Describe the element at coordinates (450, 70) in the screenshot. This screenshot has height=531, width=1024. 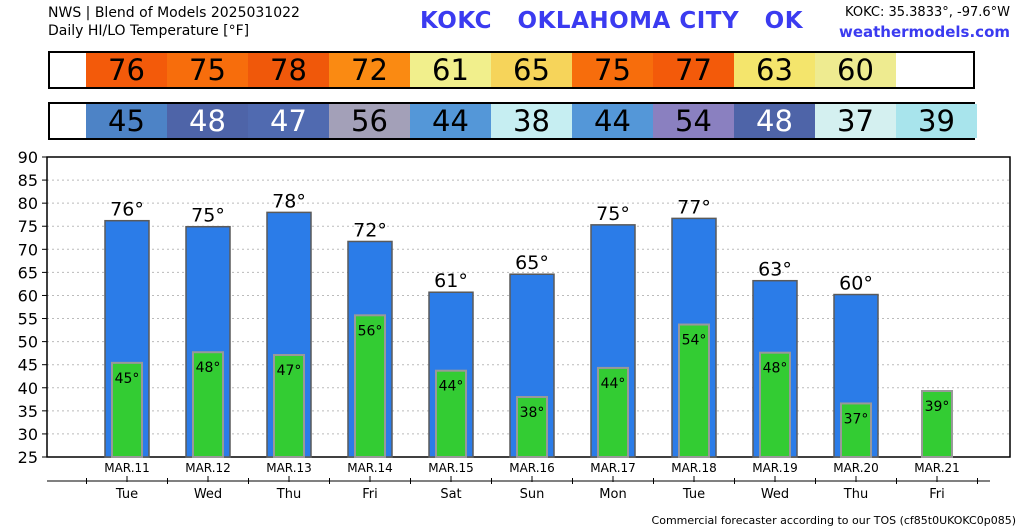
I see `high-temp-cell: 61` at that location.